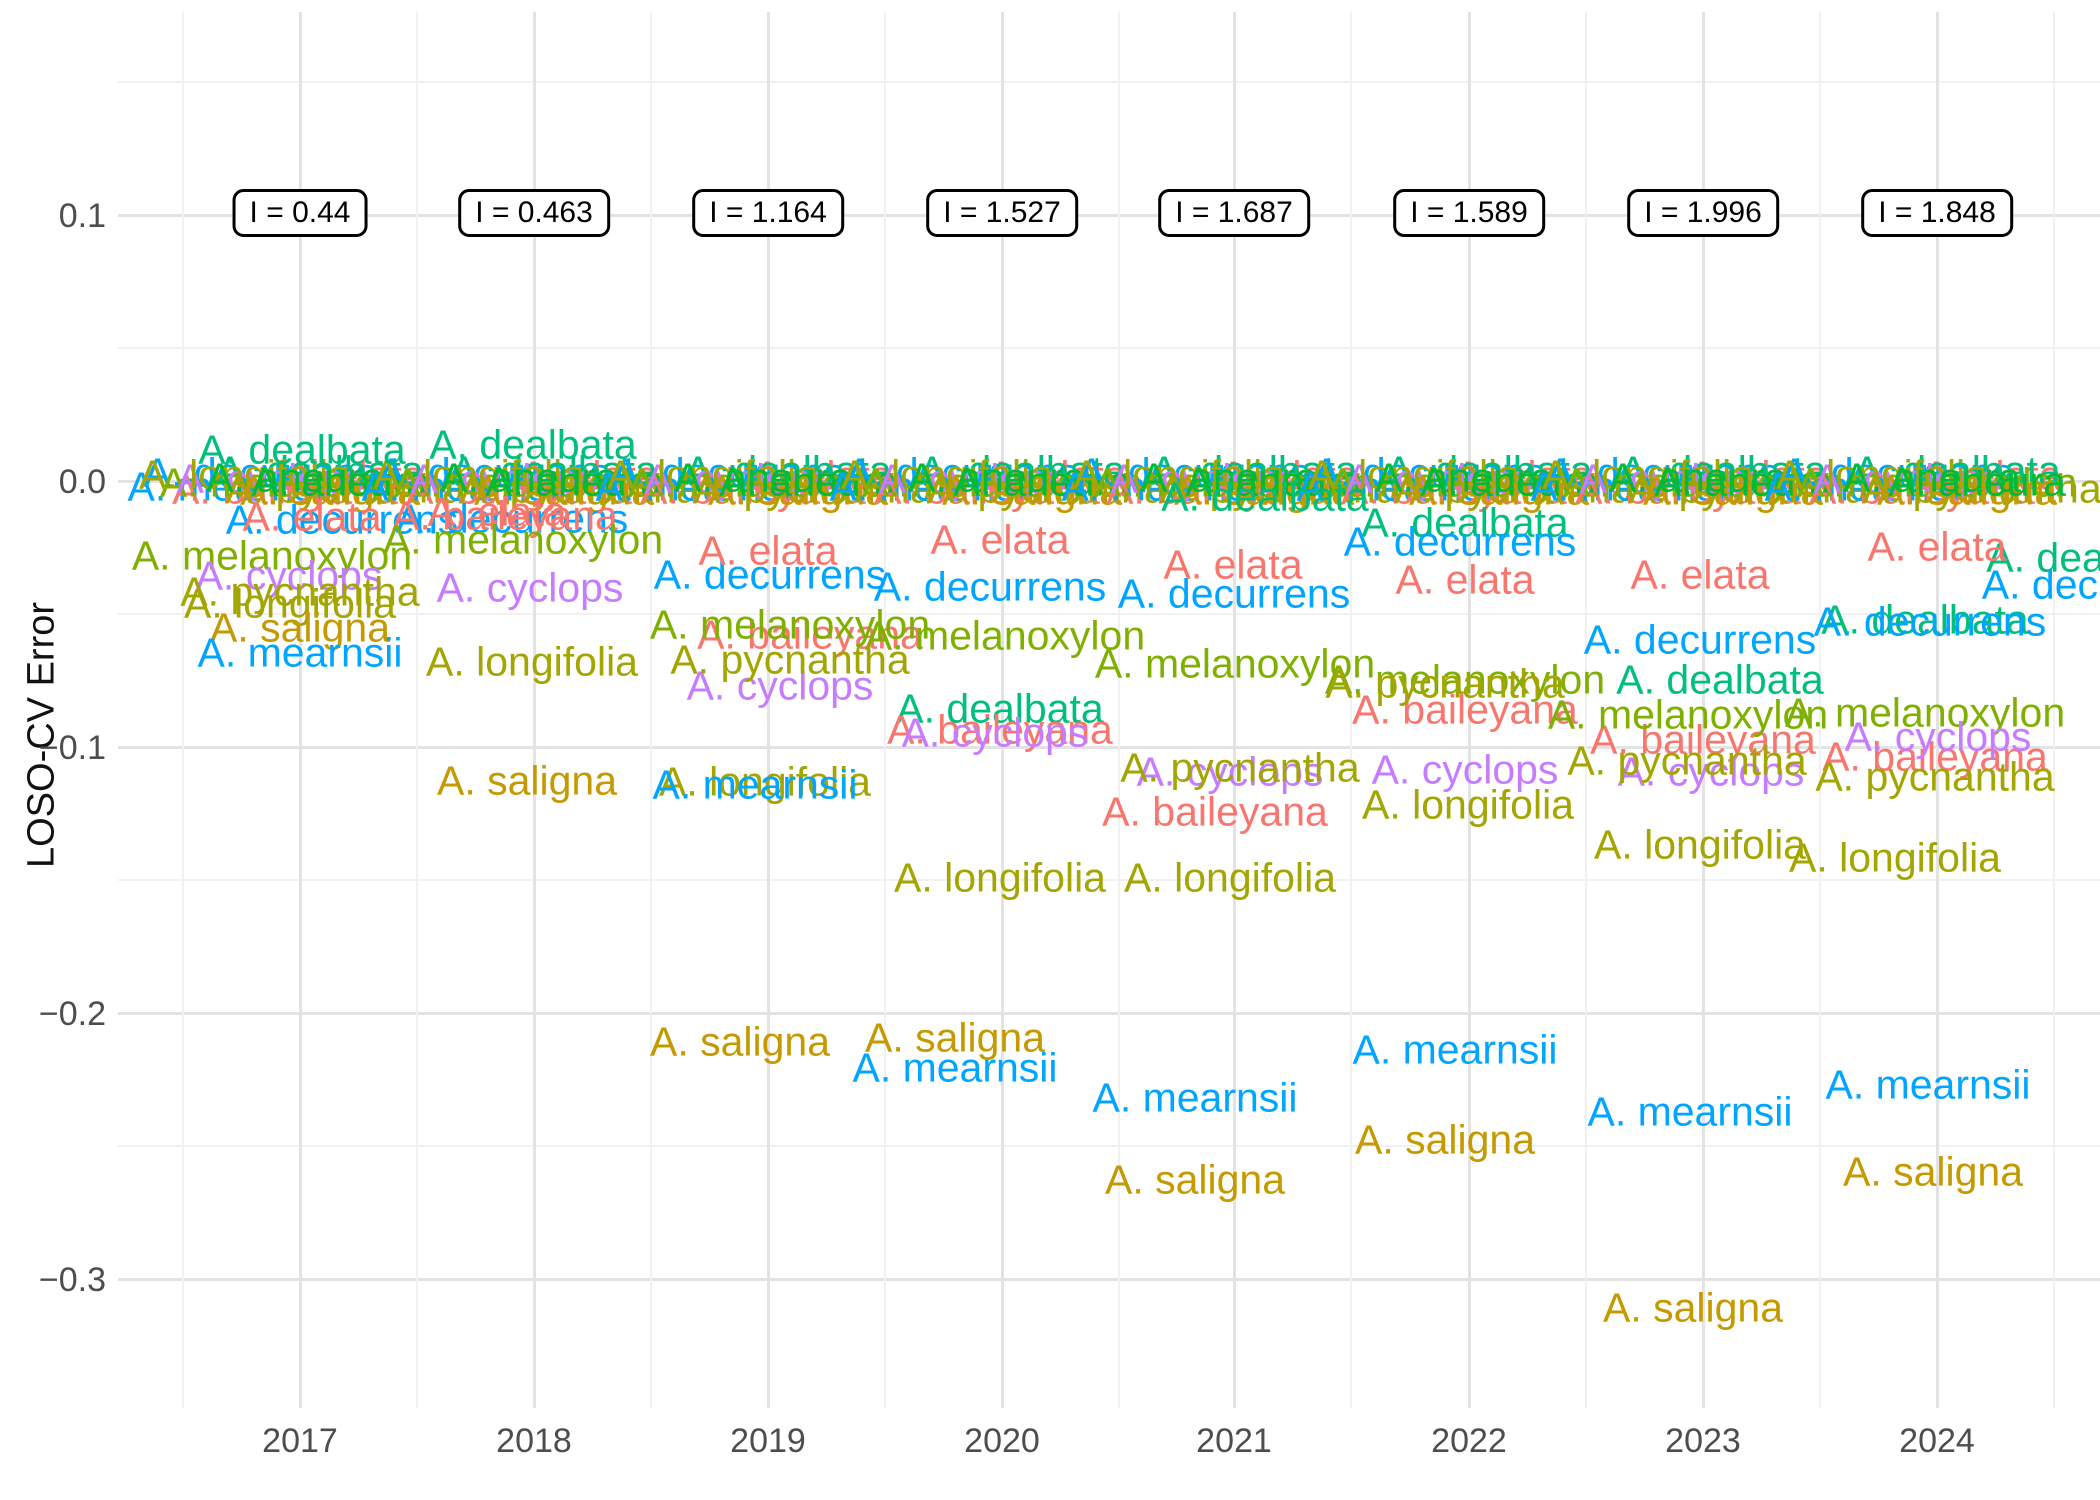  I want to click on i-statistic-box: I = 1.589, so click(1469, 213).